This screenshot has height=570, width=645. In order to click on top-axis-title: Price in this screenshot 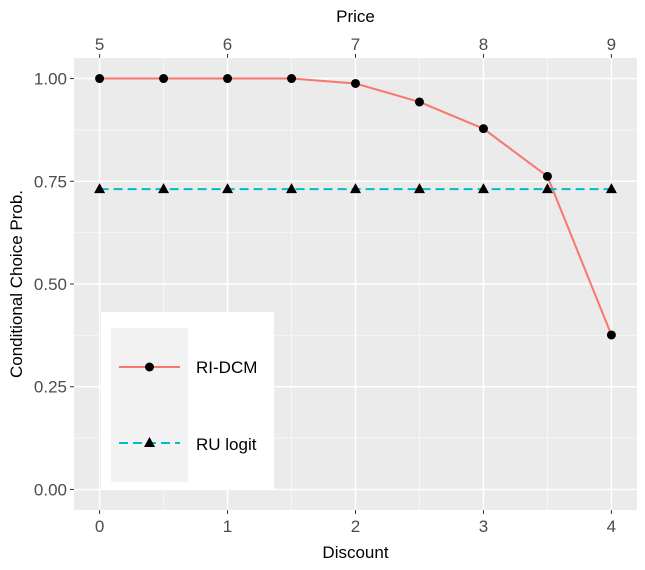, I will do `click(355, 16)`.